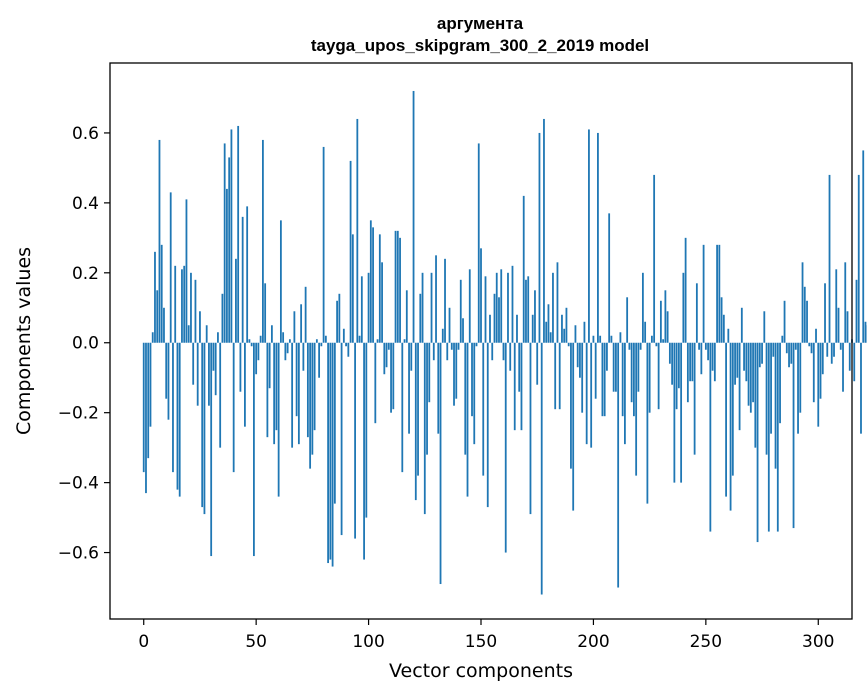 This screenshot has width=867, height=696. I want to click on y-tick-label: −0.2, so click(78, 414).